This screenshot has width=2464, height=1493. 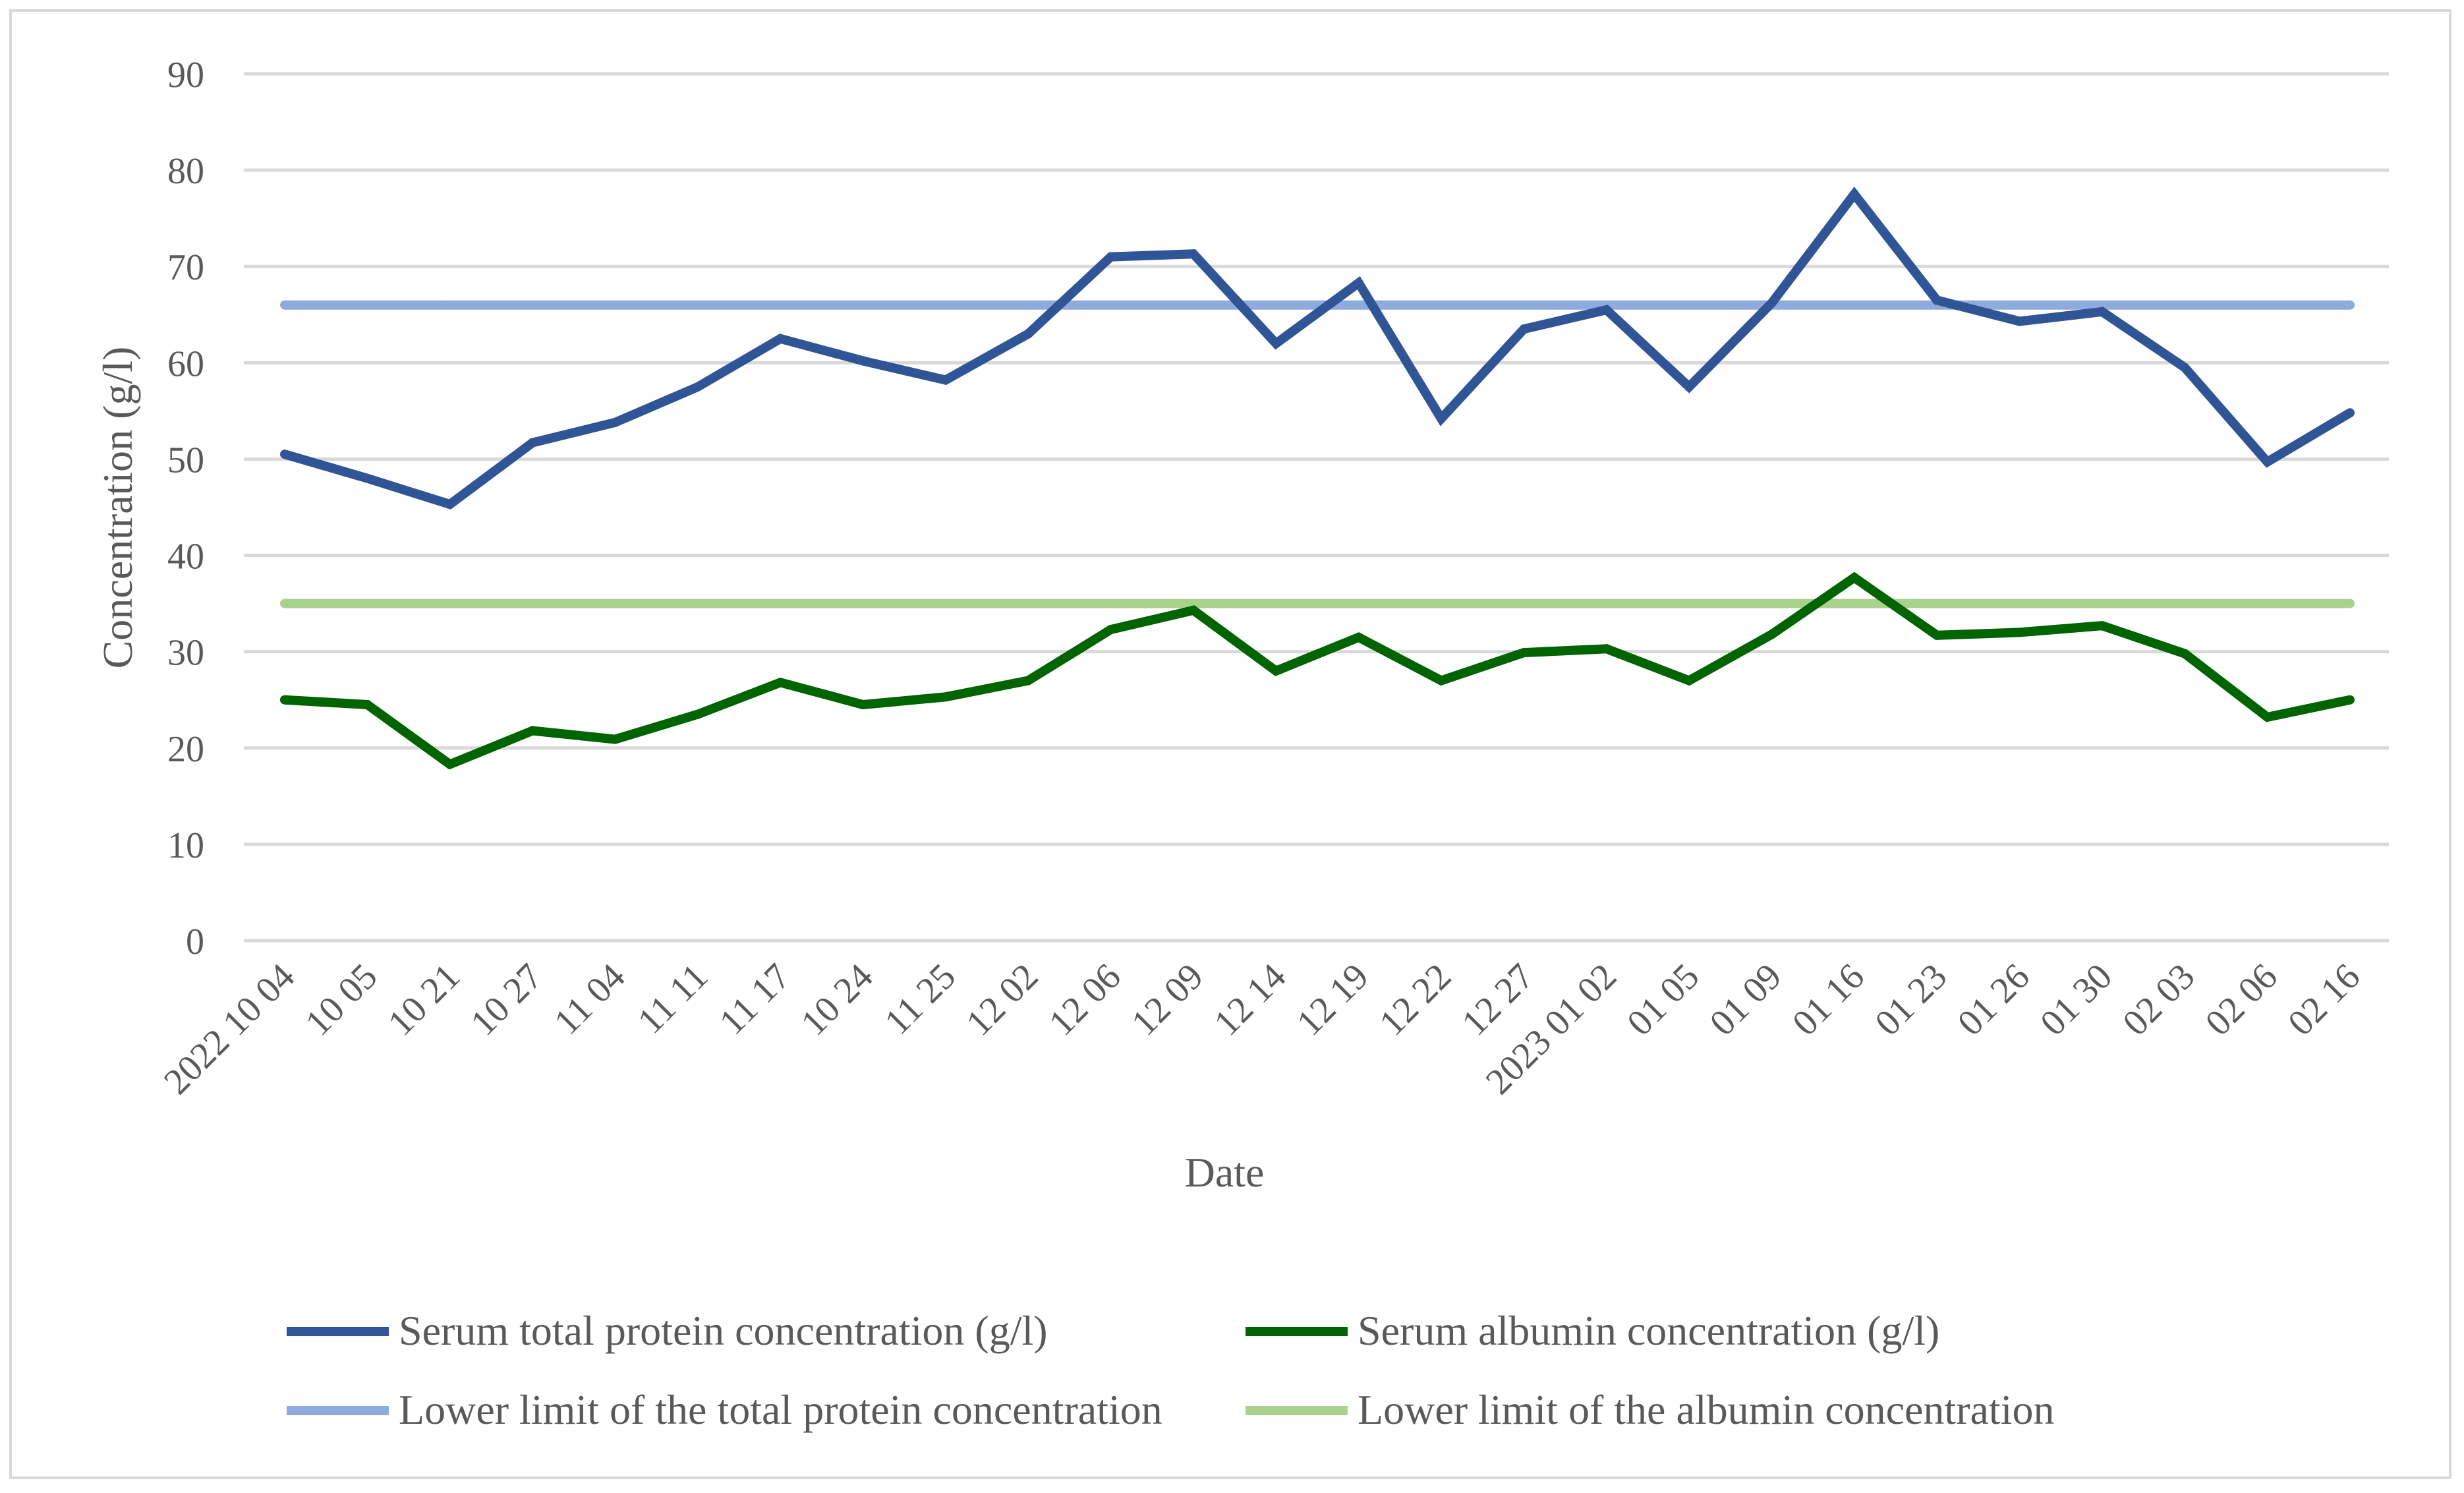 I want to click on y-tick-label: 30, so click(x=186, y=653).